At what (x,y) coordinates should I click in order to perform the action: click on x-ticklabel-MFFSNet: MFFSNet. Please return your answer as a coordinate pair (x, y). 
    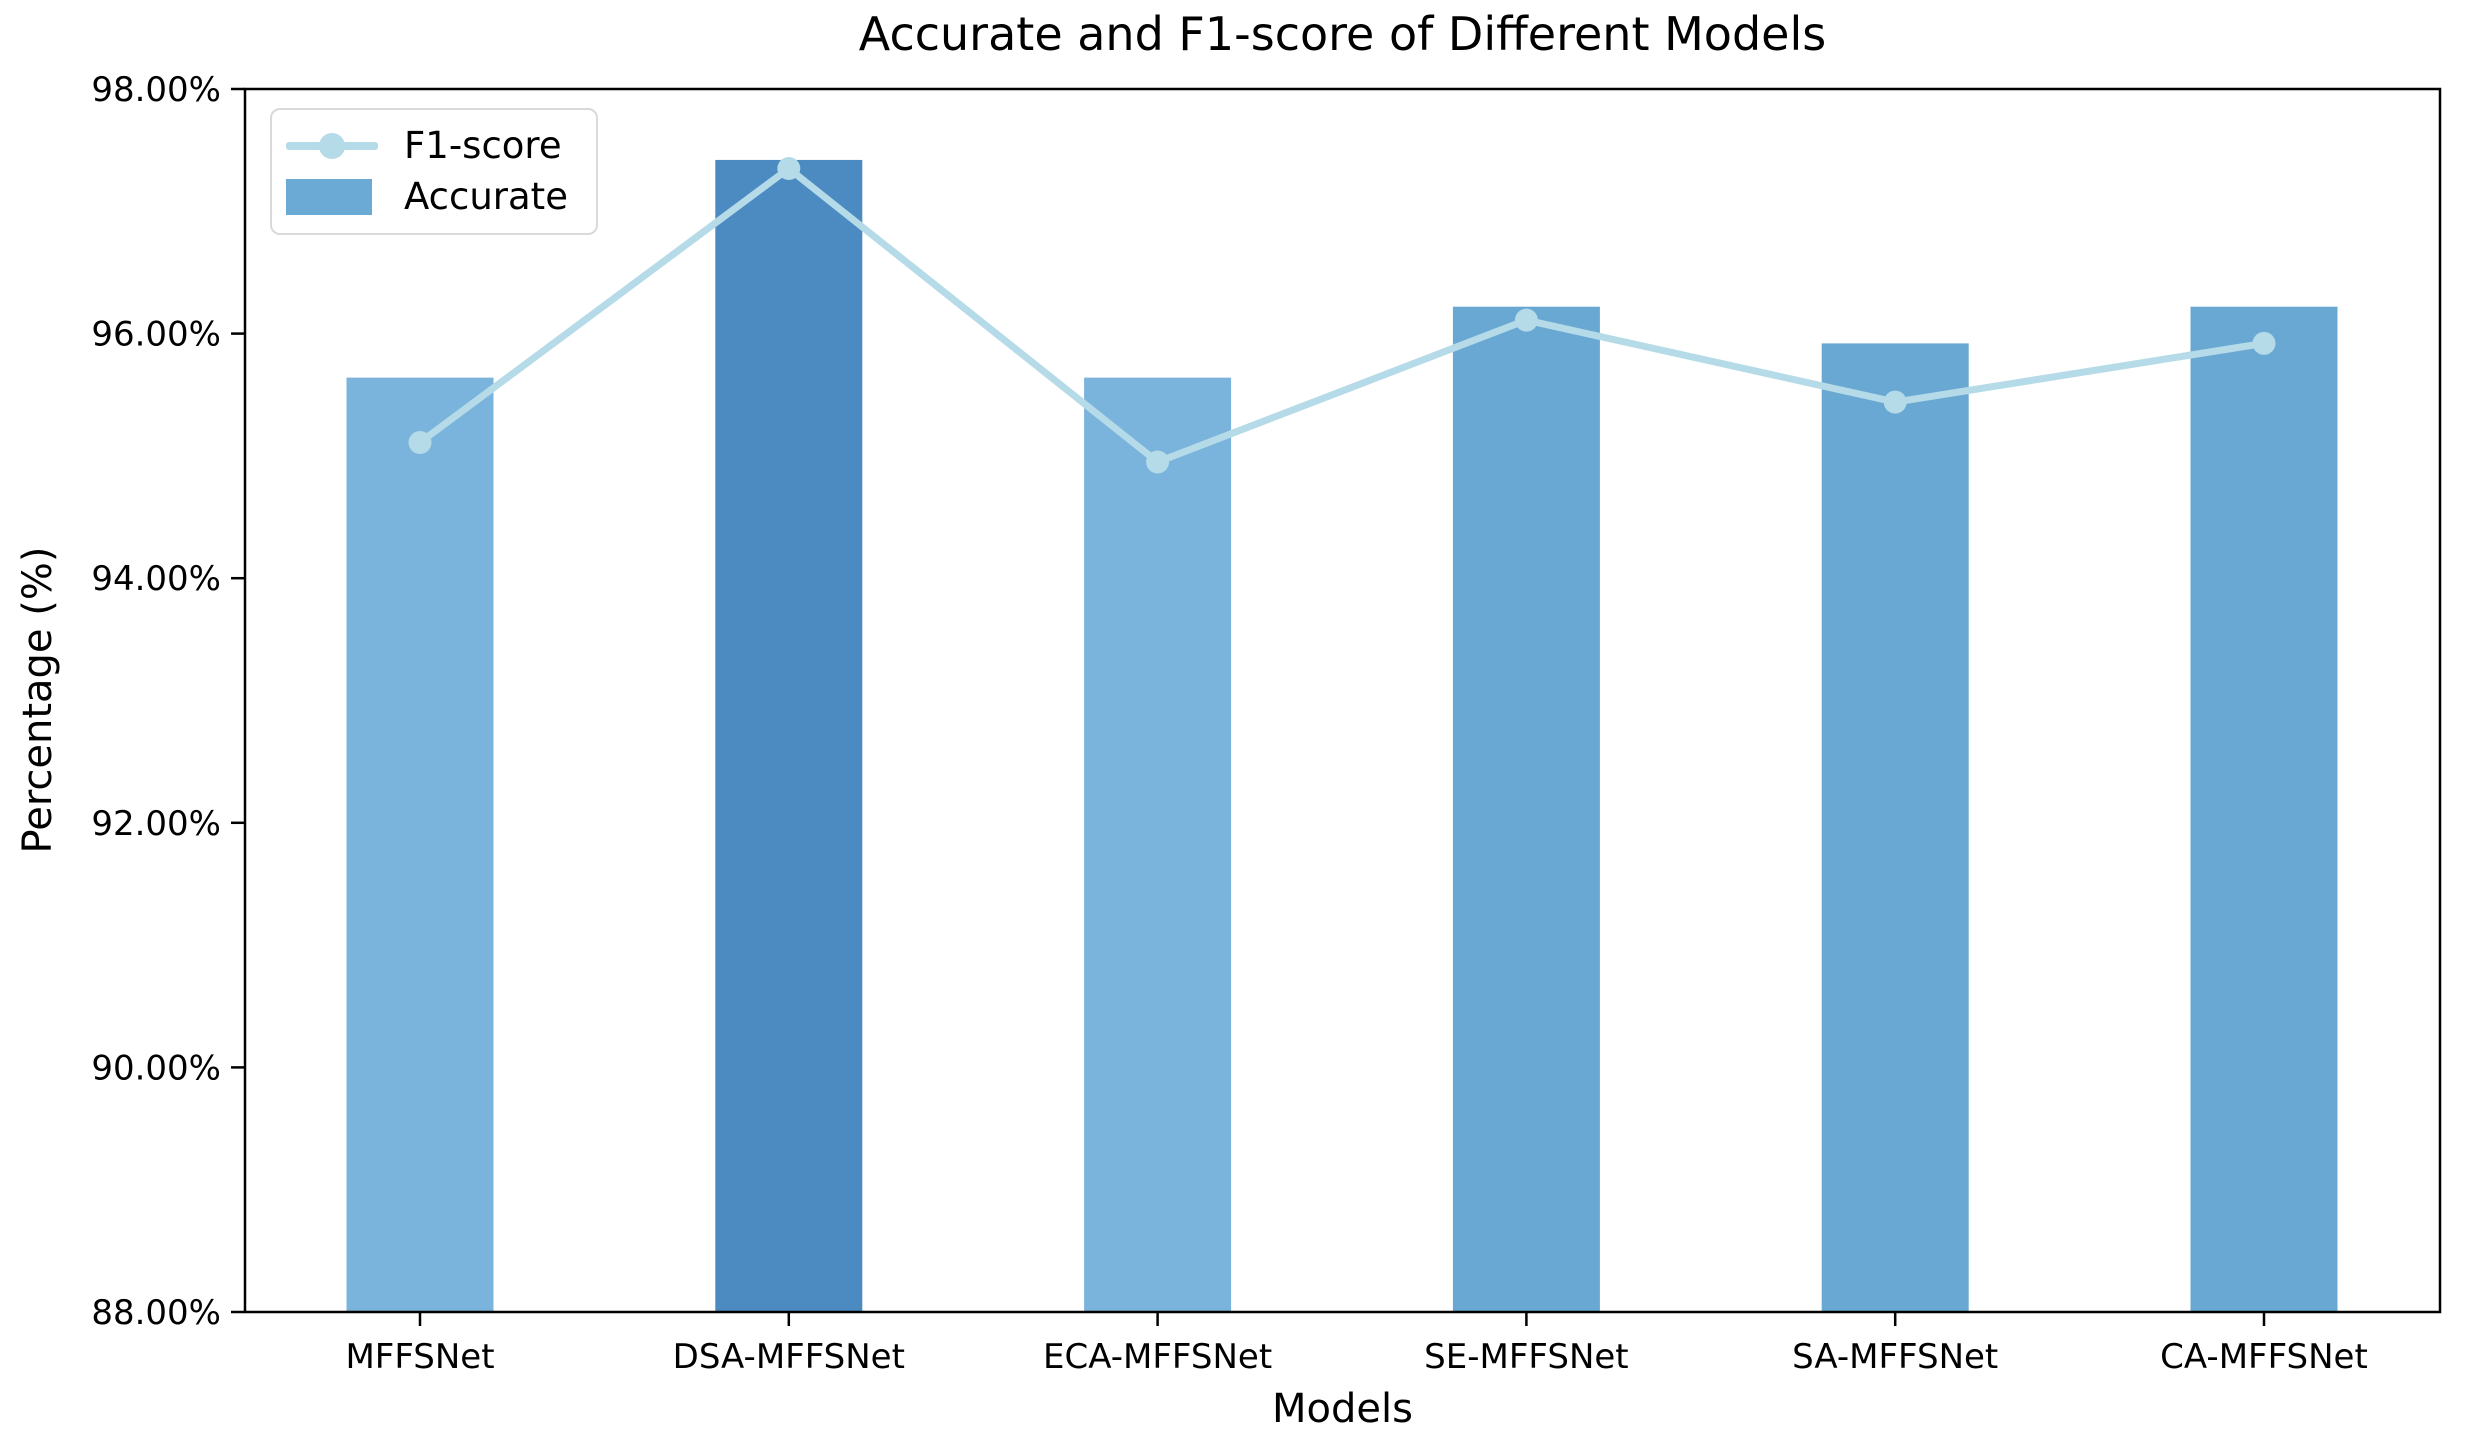
    Looking at the image, I should click on (419, 1357).